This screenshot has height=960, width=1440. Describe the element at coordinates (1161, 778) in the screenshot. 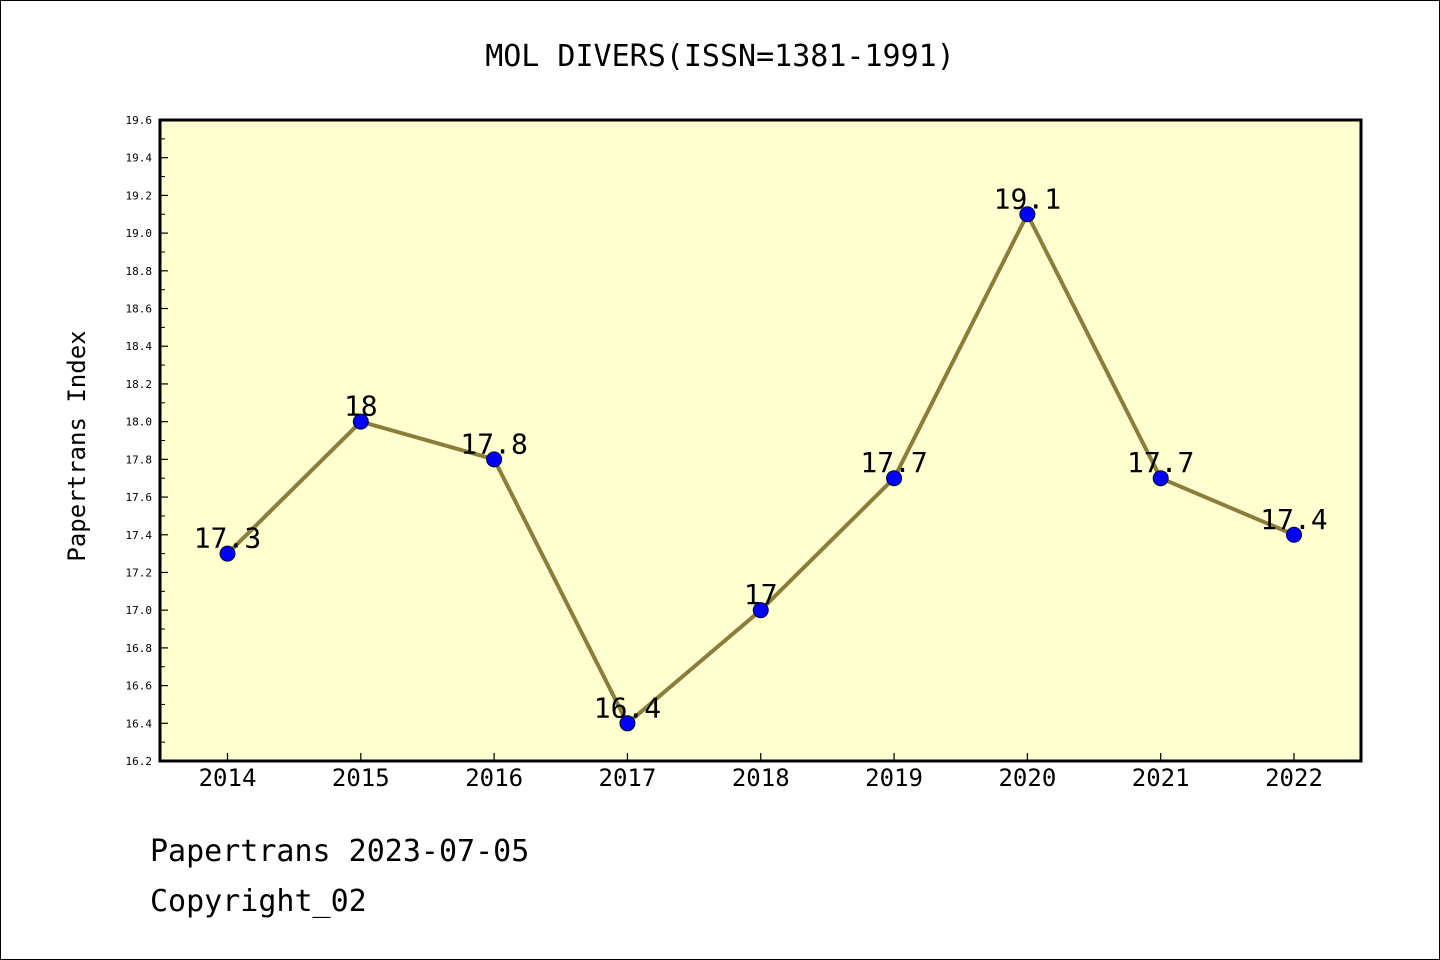

I see `x-tick-label: 2021` at that location.